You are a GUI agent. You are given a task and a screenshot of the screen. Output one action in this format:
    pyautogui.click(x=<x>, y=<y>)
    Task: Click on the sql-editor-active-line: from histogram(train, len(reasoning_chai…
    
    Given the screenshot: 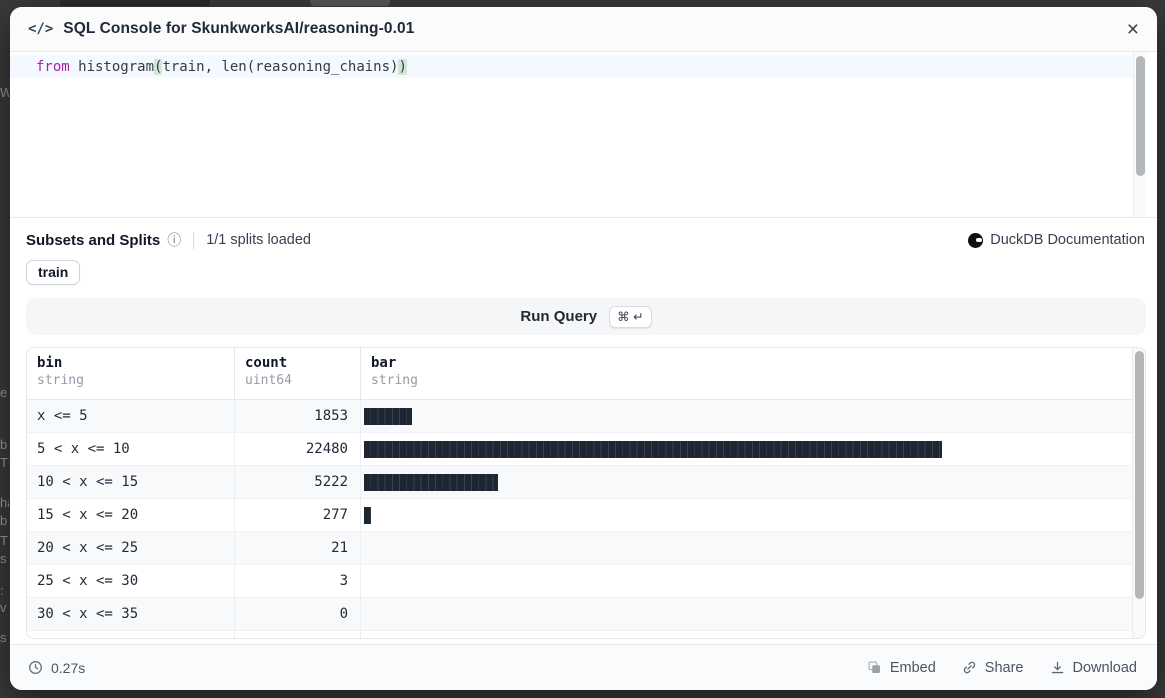 What is the action you would take?
    pyautogui.click(x=571, y=66)
    